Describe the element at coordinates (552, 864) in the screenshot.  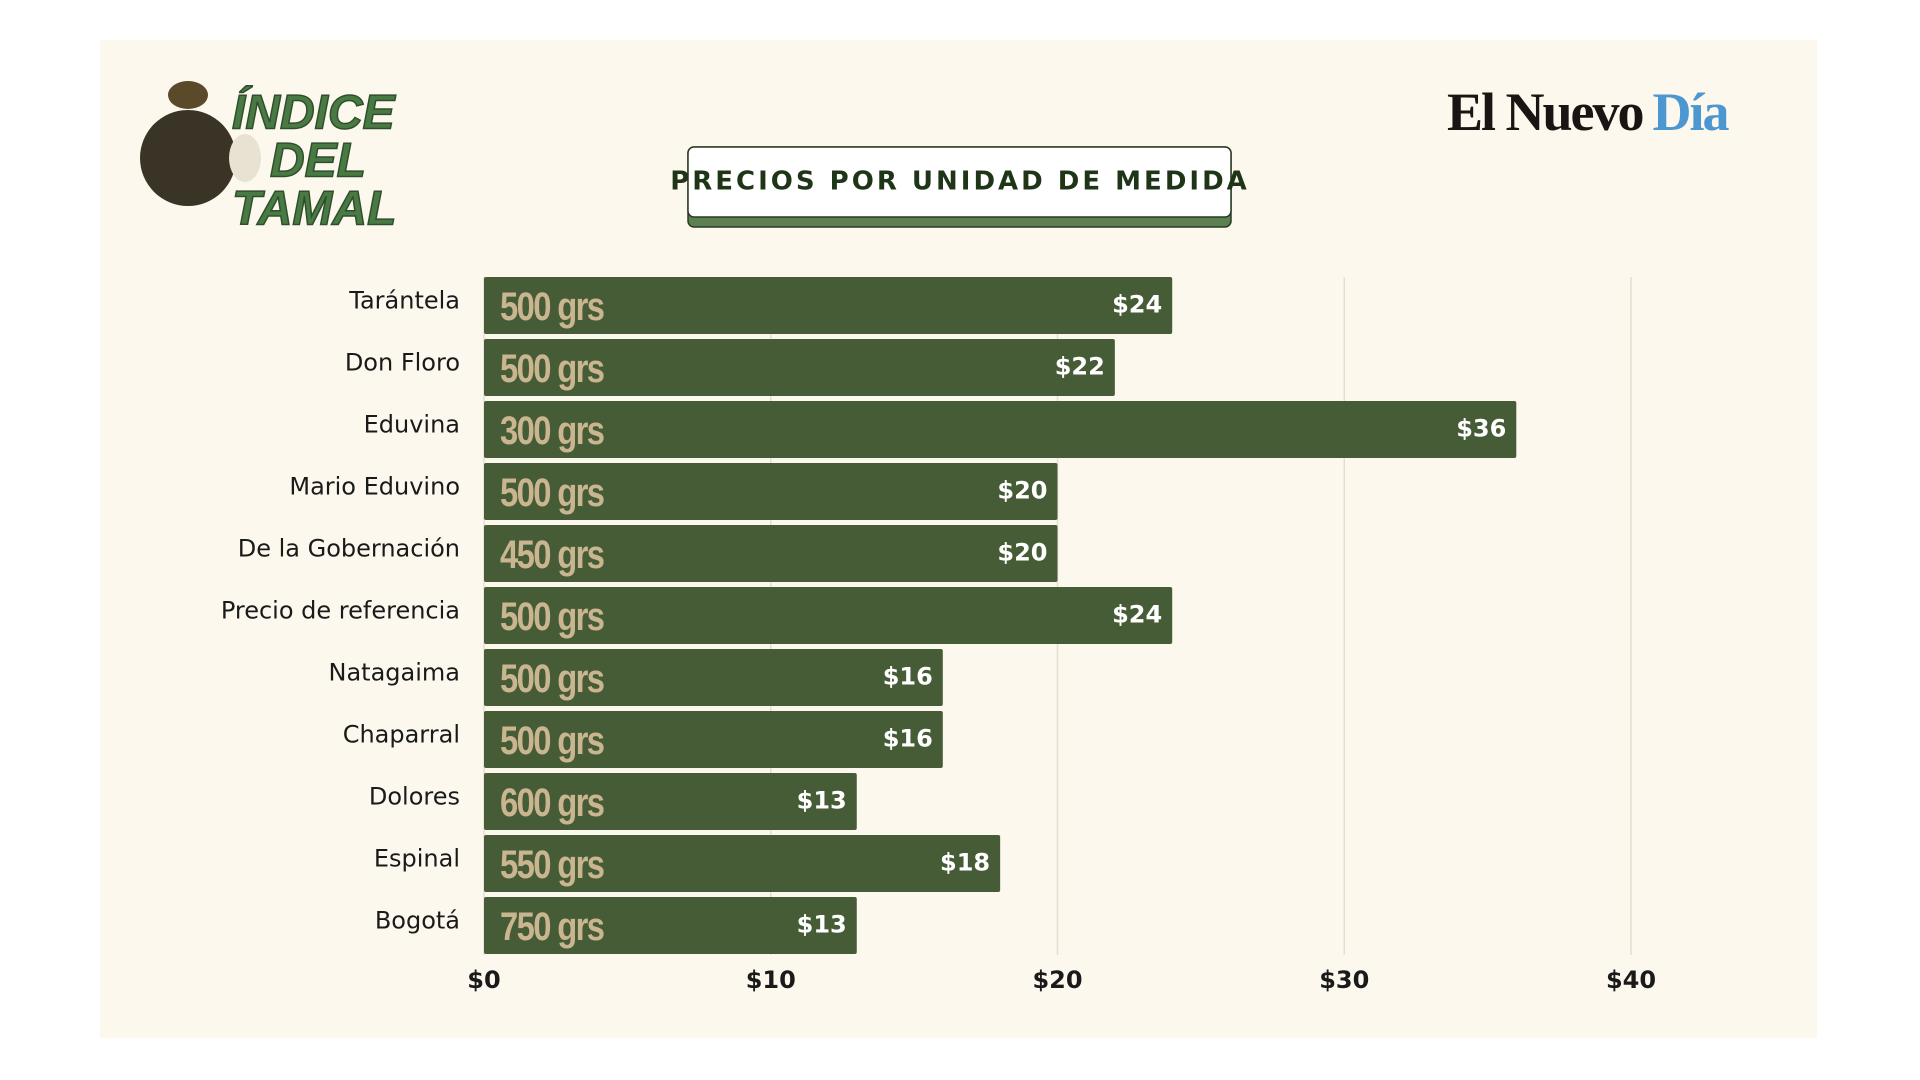
I see `bar-label: 550 grs` at that location.